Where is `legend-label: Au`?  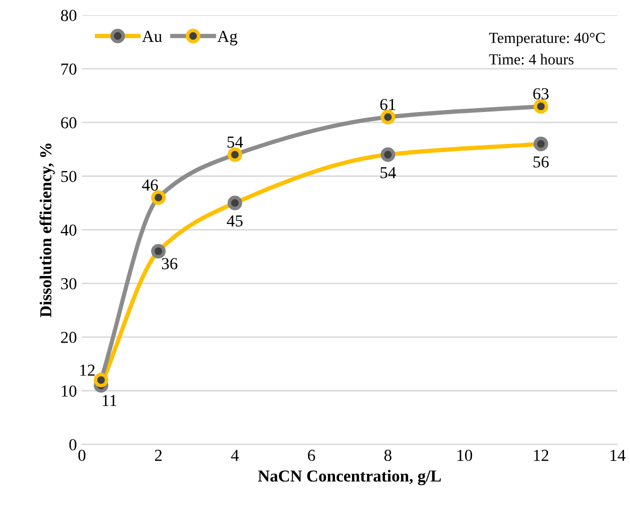
legend-label: Au is located at coordinates (152, 36).